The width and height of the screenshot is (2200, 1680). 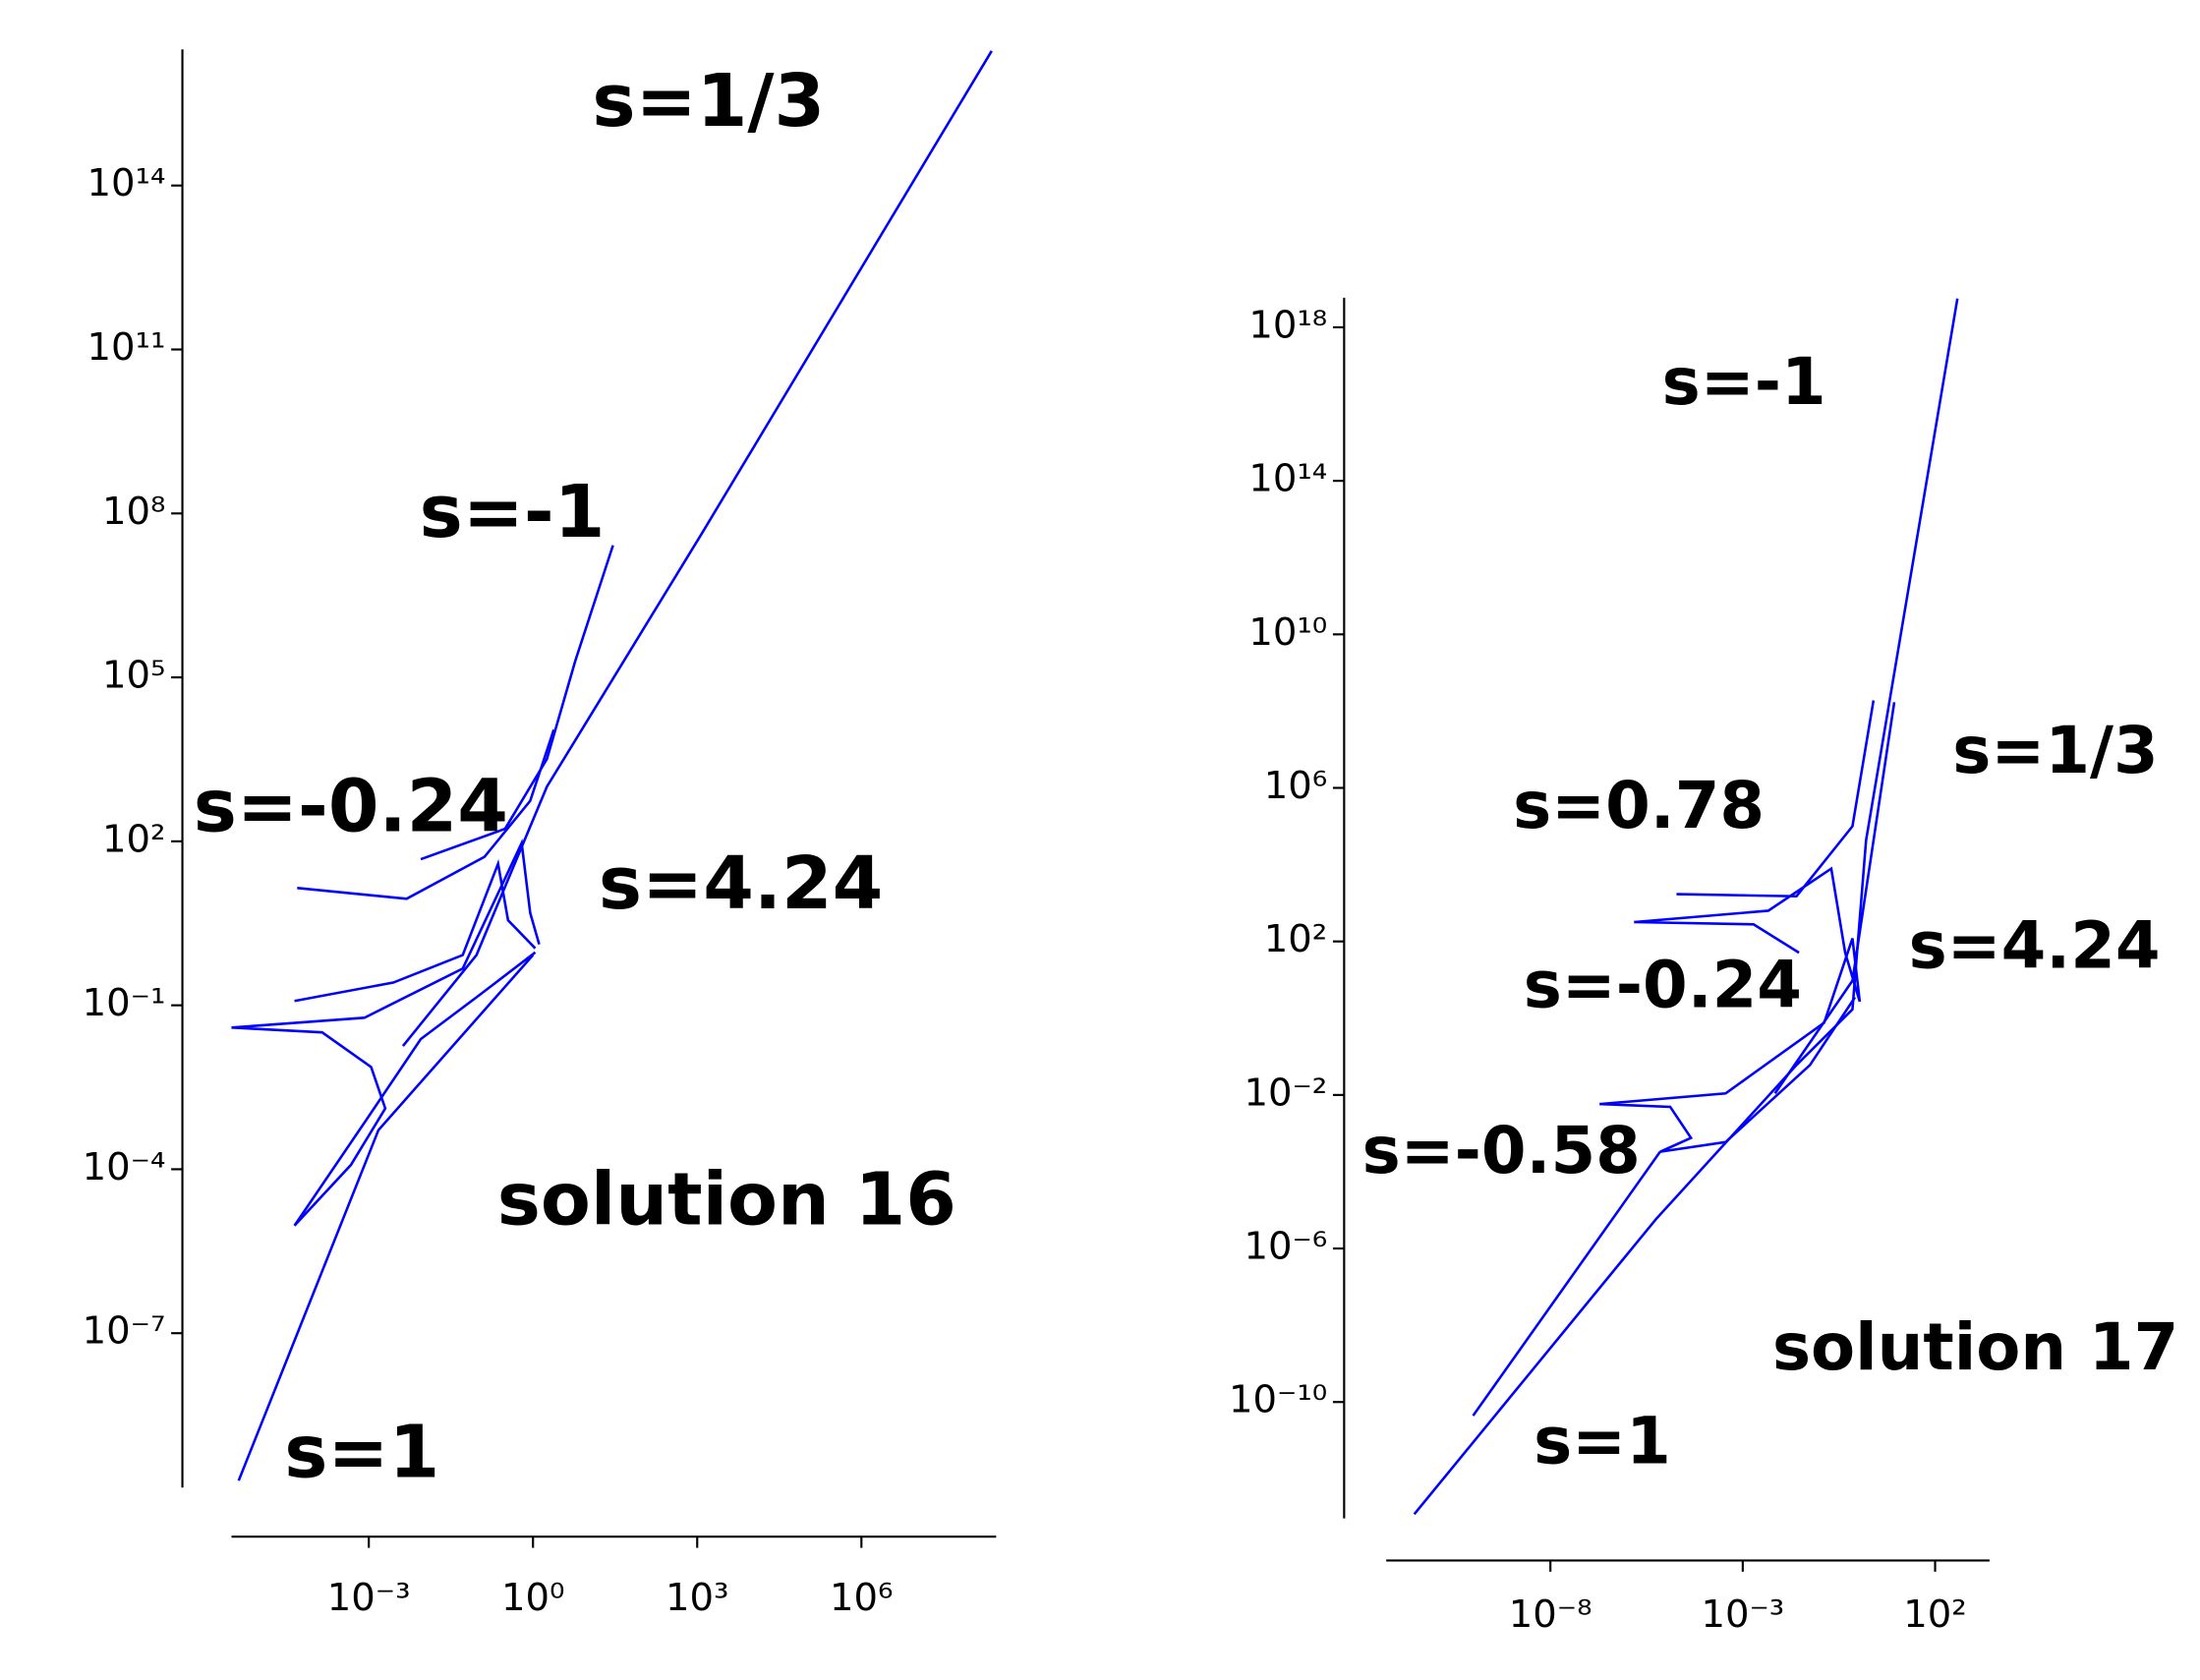 What do you see at coordinates (1287, 632) in the screenshot?
I see `y-tick-label: 10¹⁰` at bounding box center [1287, 632].